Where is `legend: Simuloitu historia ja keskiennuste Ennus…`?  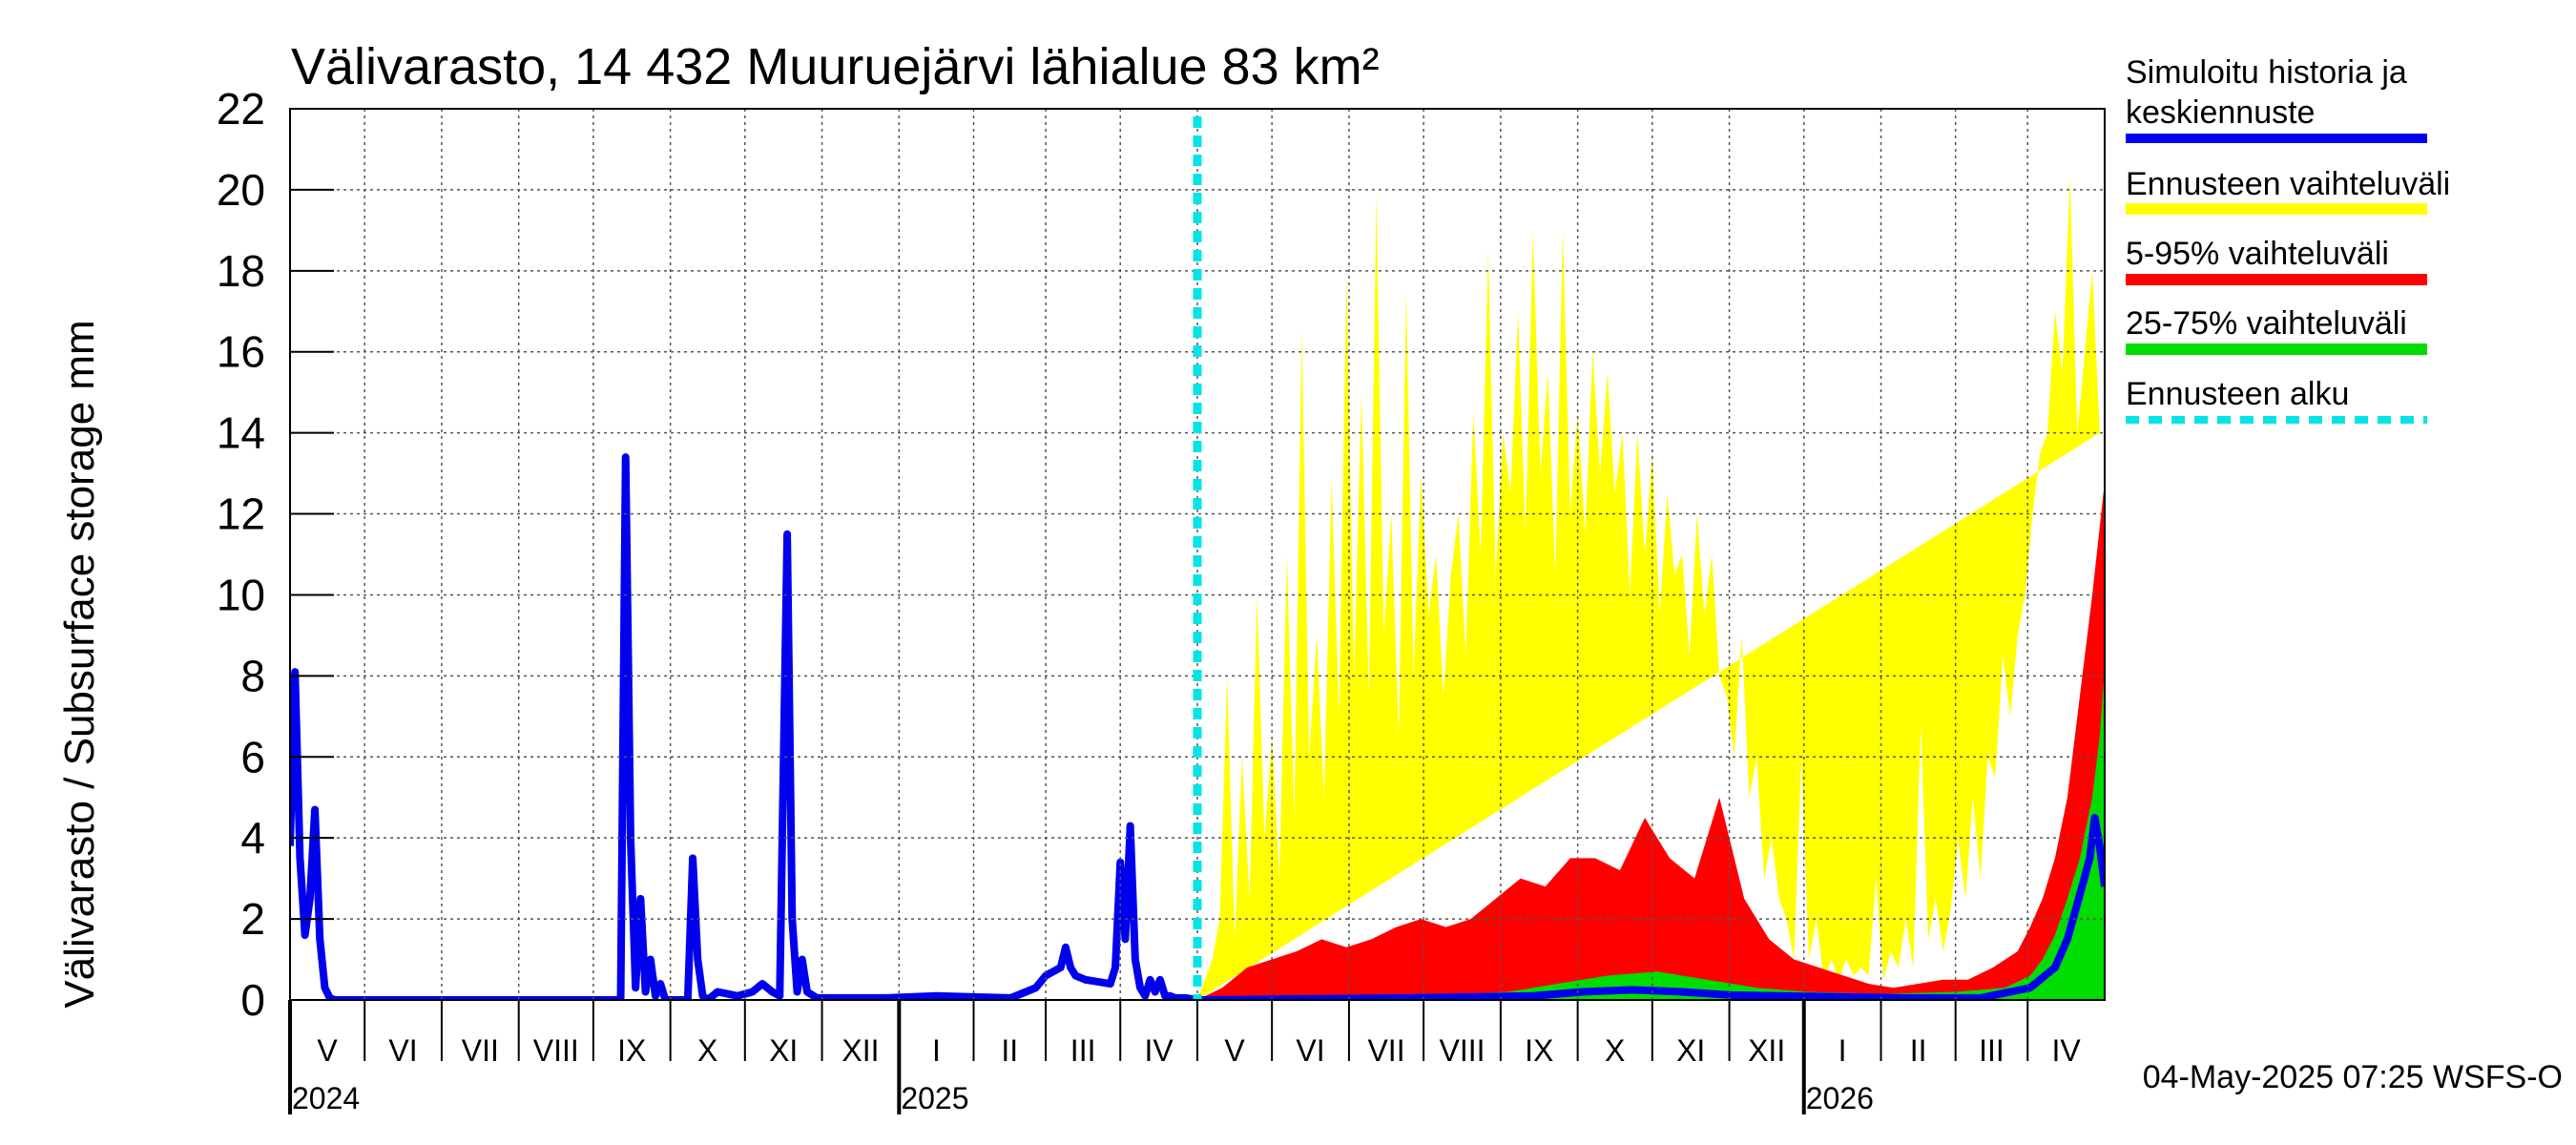
legend: Simuloitu historia ja keskiennuste Ennus… is located at coordinates (2288, 239).